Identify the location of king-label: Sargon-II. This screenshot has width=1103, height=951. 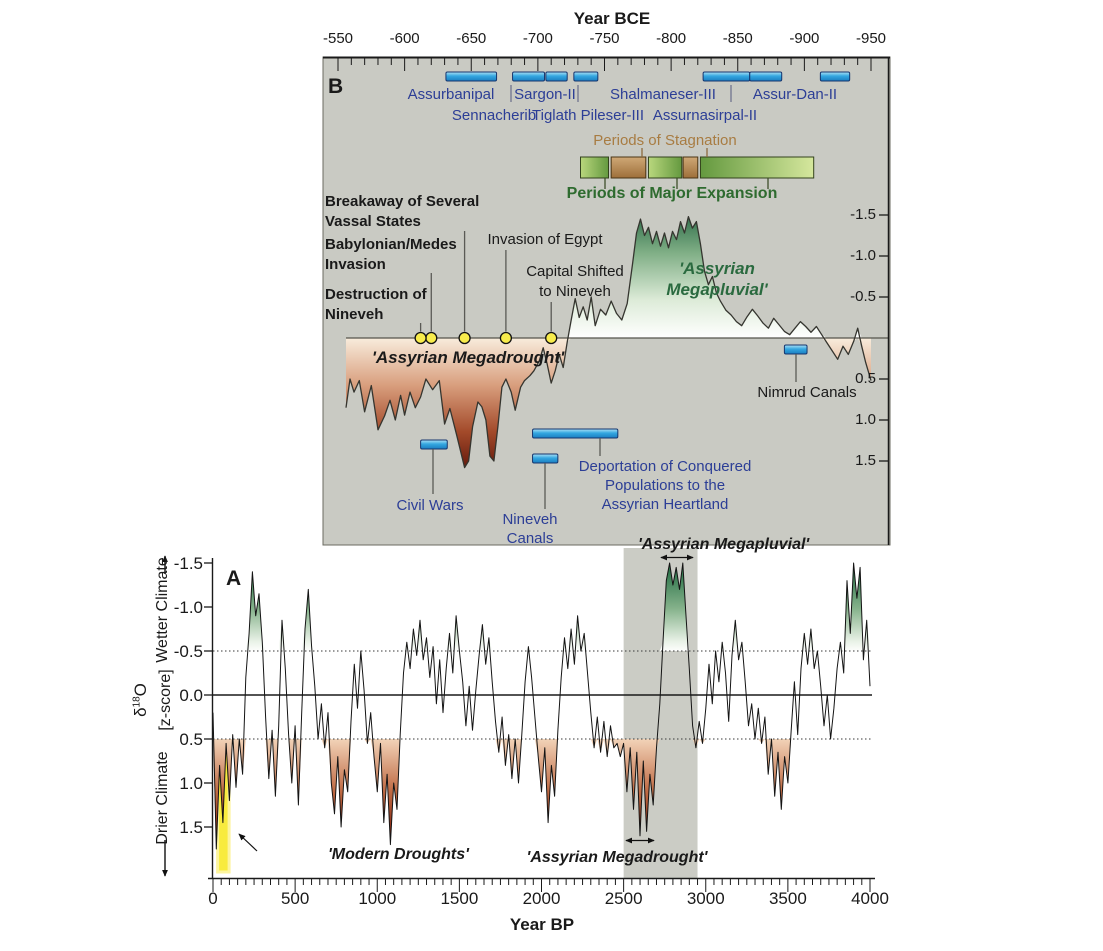
(545, 94).